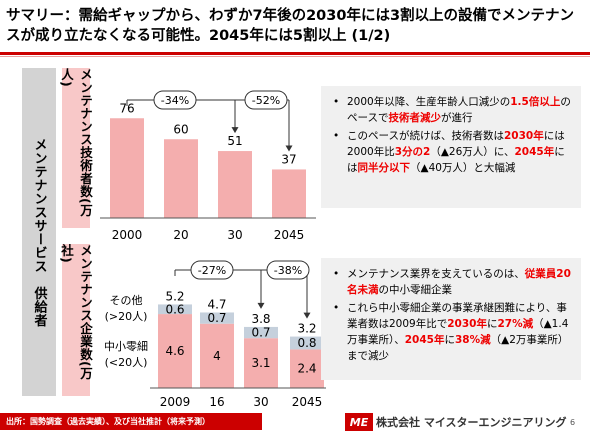  I want to click on title-divider, so click(295, 53).